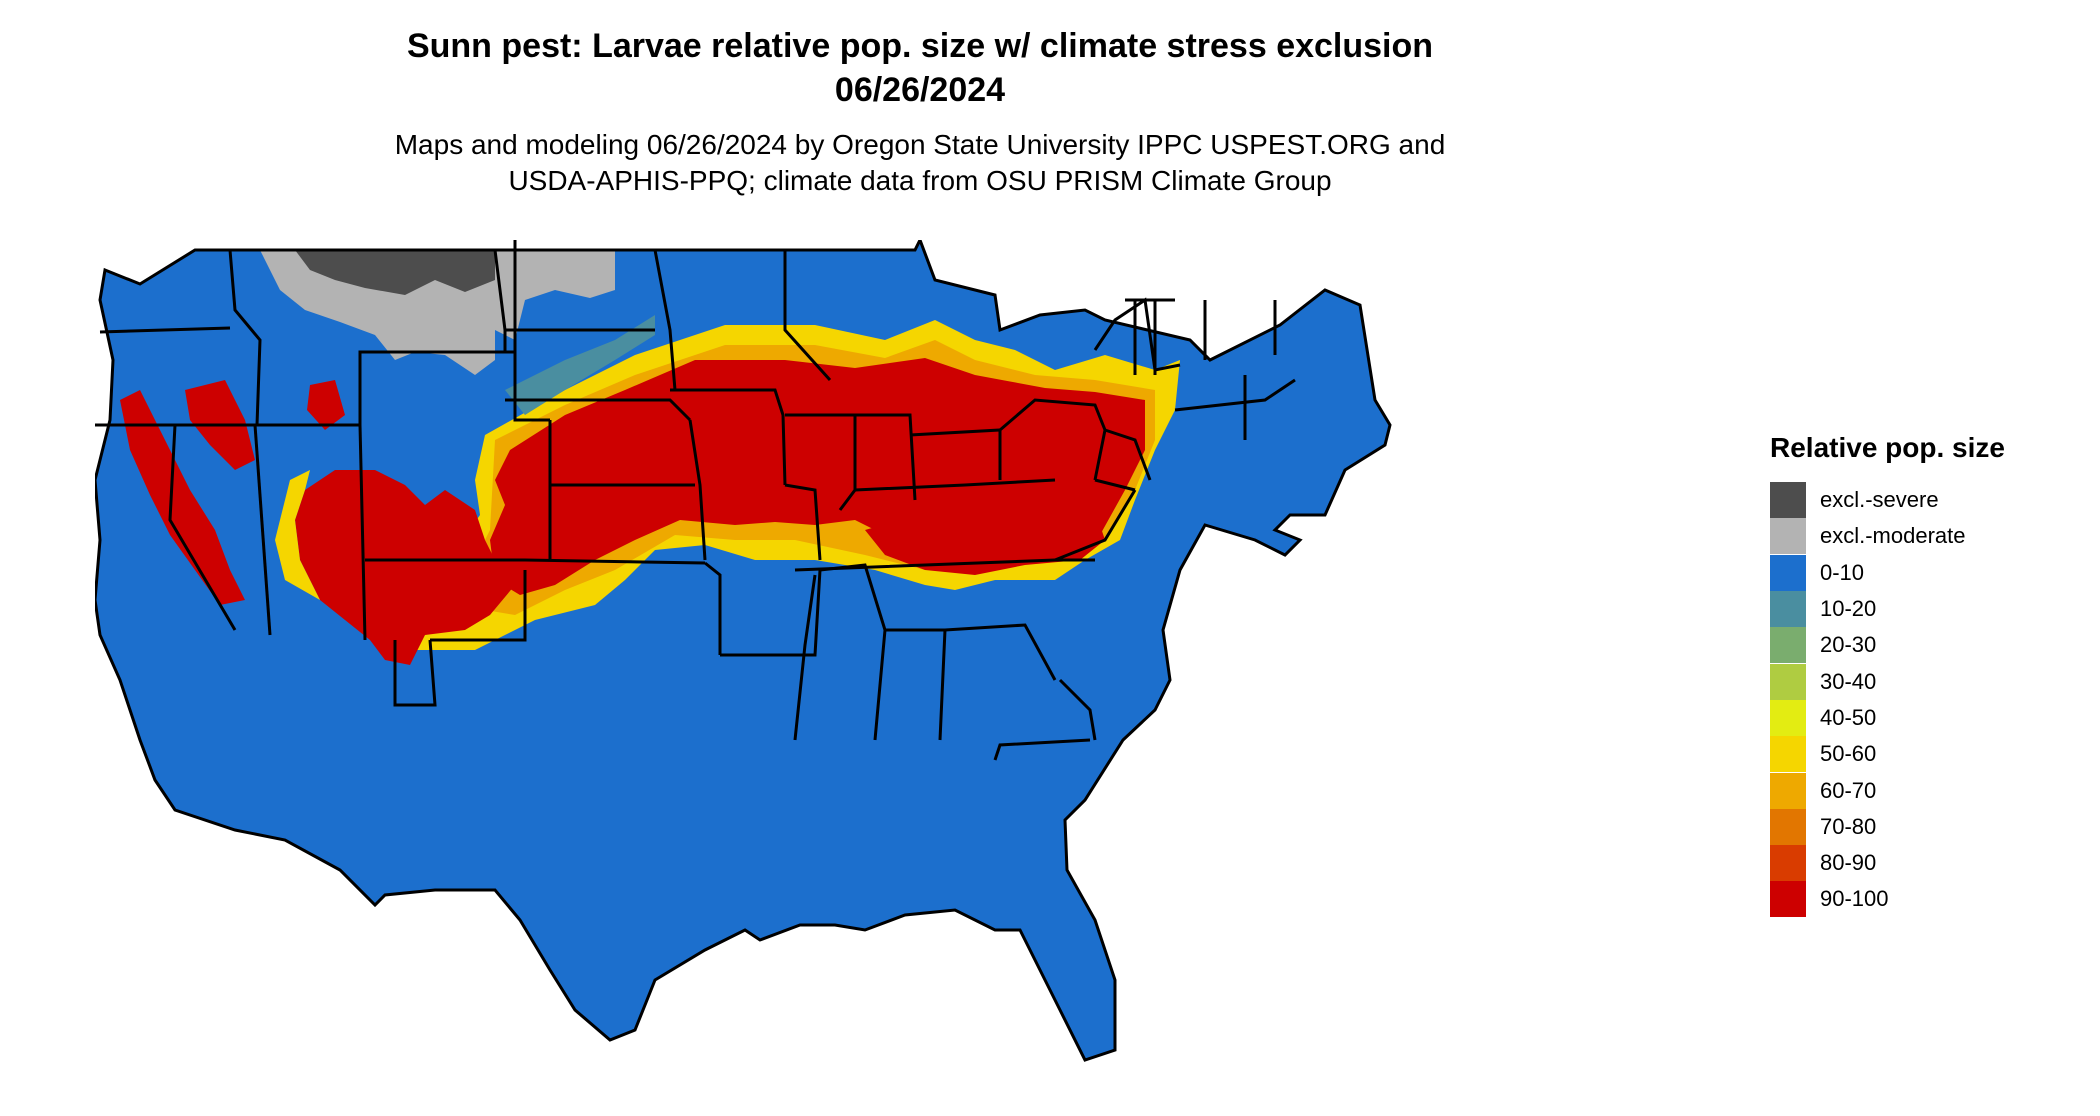  I want to click on map-date: 06/26/2024, so click(920, 90).